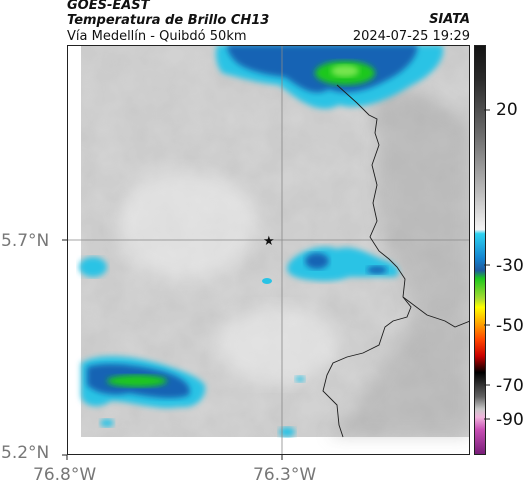 Image resolution: width=526 pixels, height=491 pixels. I want to click on datetime-label: 2024-07-25 19:29, so click(411, 36).